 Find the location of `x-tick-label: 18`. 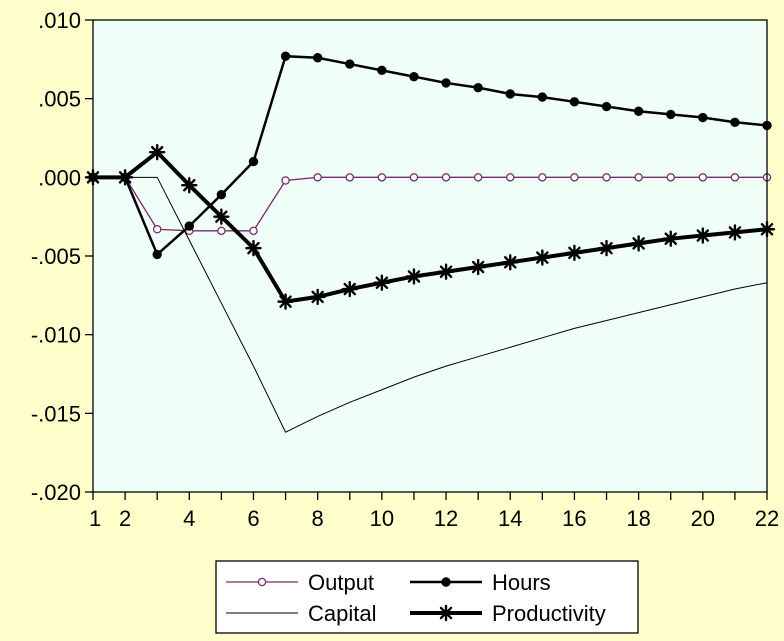

x-tick-label: 18 is located at coordinates (638, 518).